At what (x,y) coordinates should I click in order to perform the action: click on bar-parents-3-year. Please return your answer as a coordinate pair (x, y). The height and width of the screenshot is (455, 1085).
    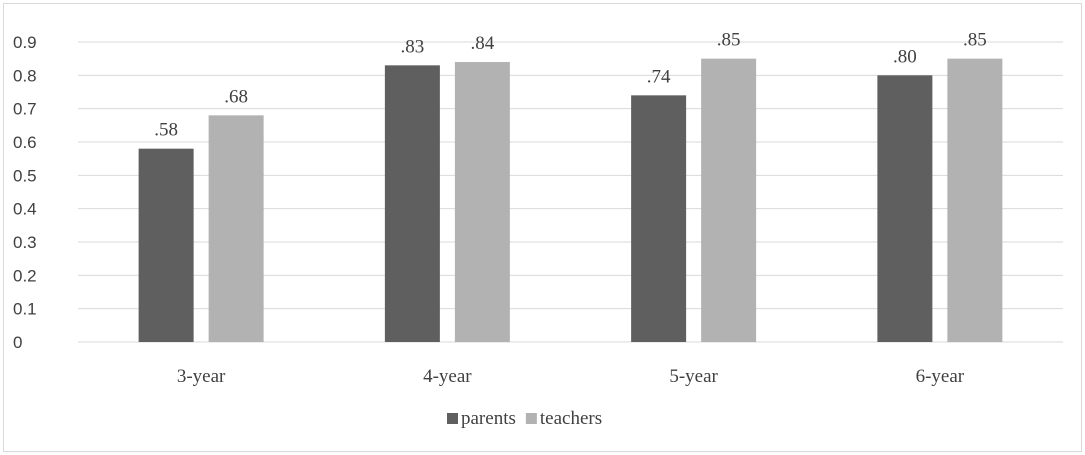
    Looking at the image, I should click on (166, 245).